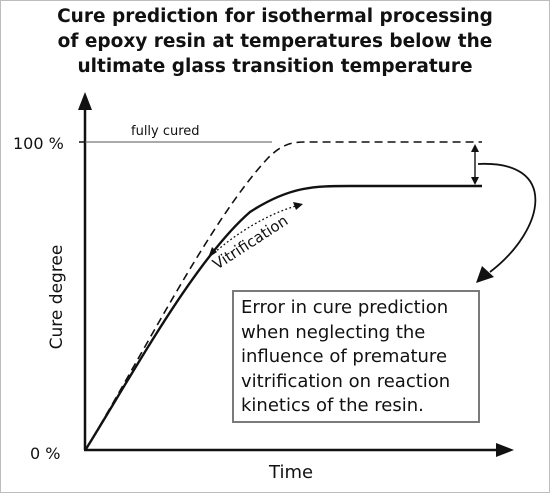 The height and width of the screenshot is (493, 550). What do you see at coordinates (344, 357) in the screenshot?
I see `note-line-3: influence of premature` at bounding box center [344, 357].